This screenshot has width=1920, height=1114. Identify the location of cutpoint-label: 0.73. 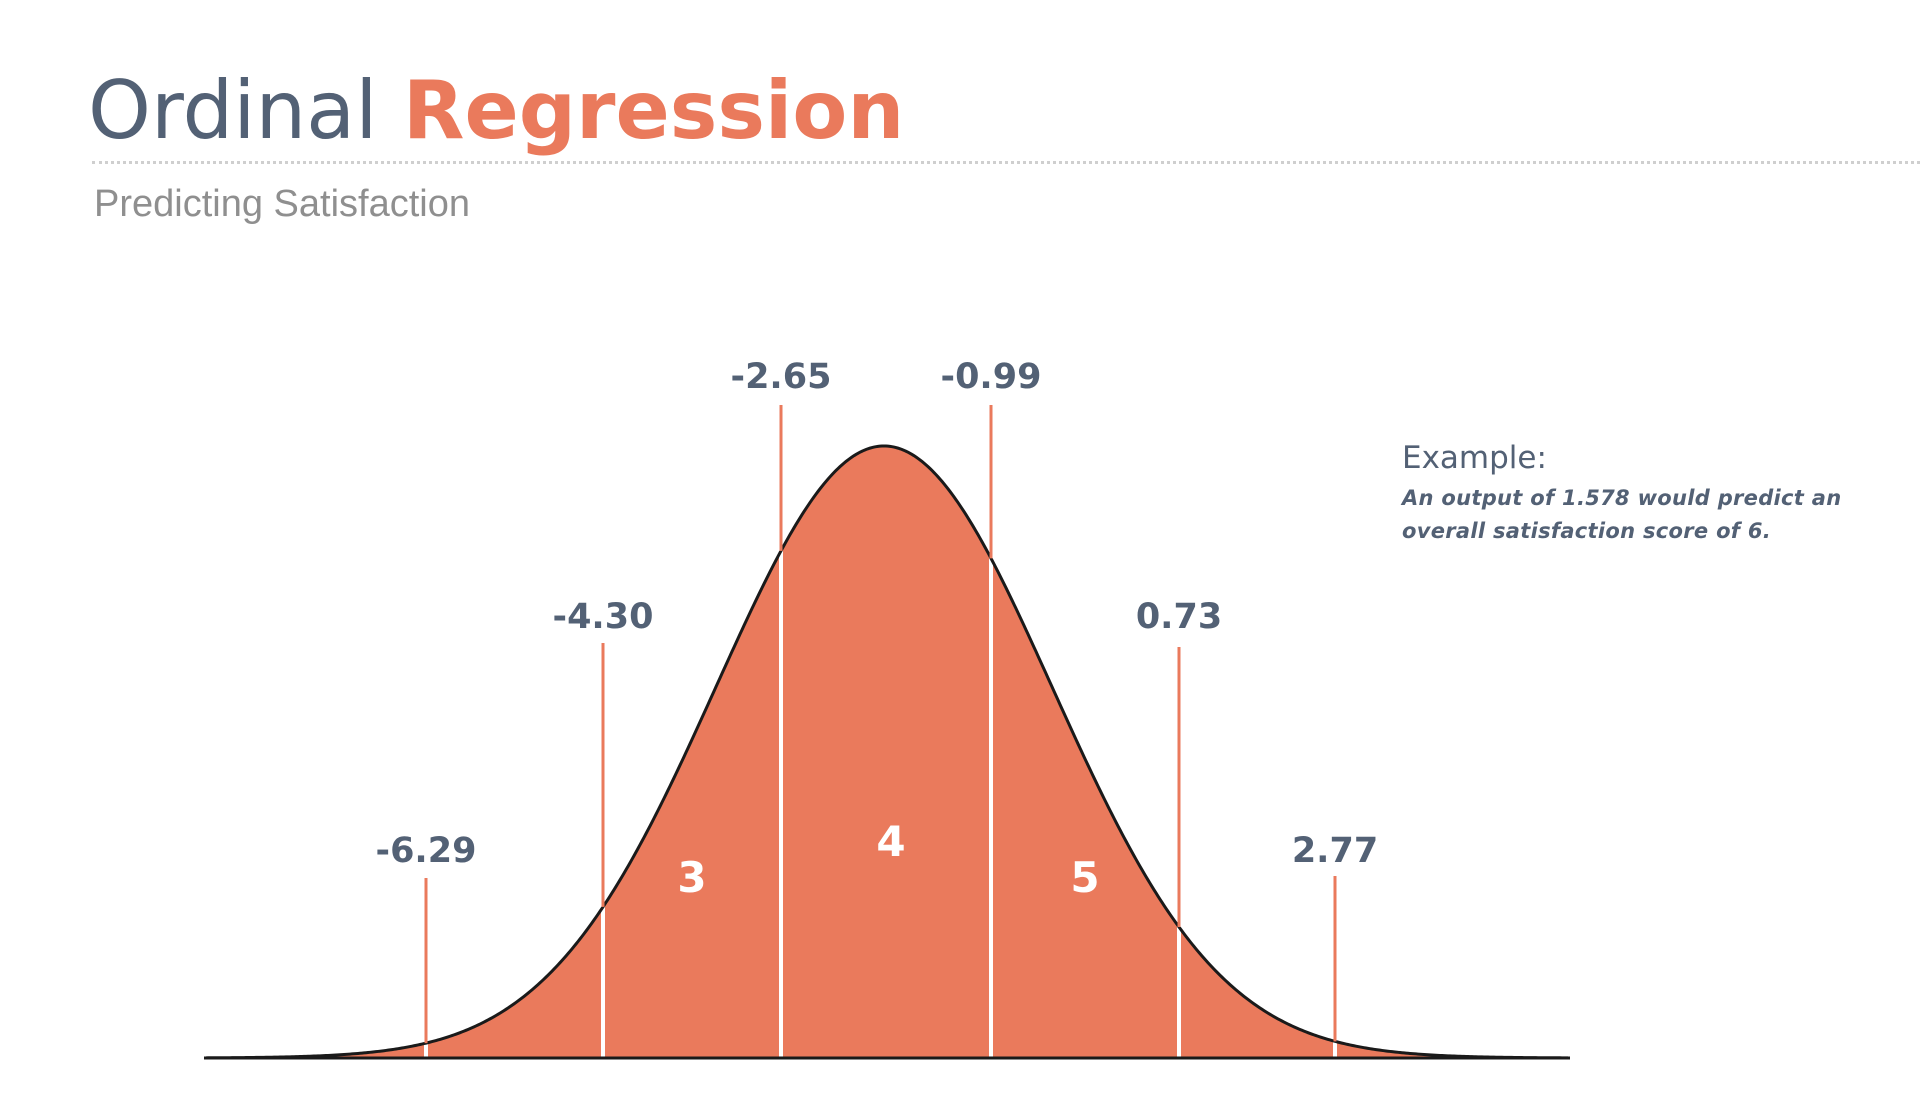
(1179, 617).